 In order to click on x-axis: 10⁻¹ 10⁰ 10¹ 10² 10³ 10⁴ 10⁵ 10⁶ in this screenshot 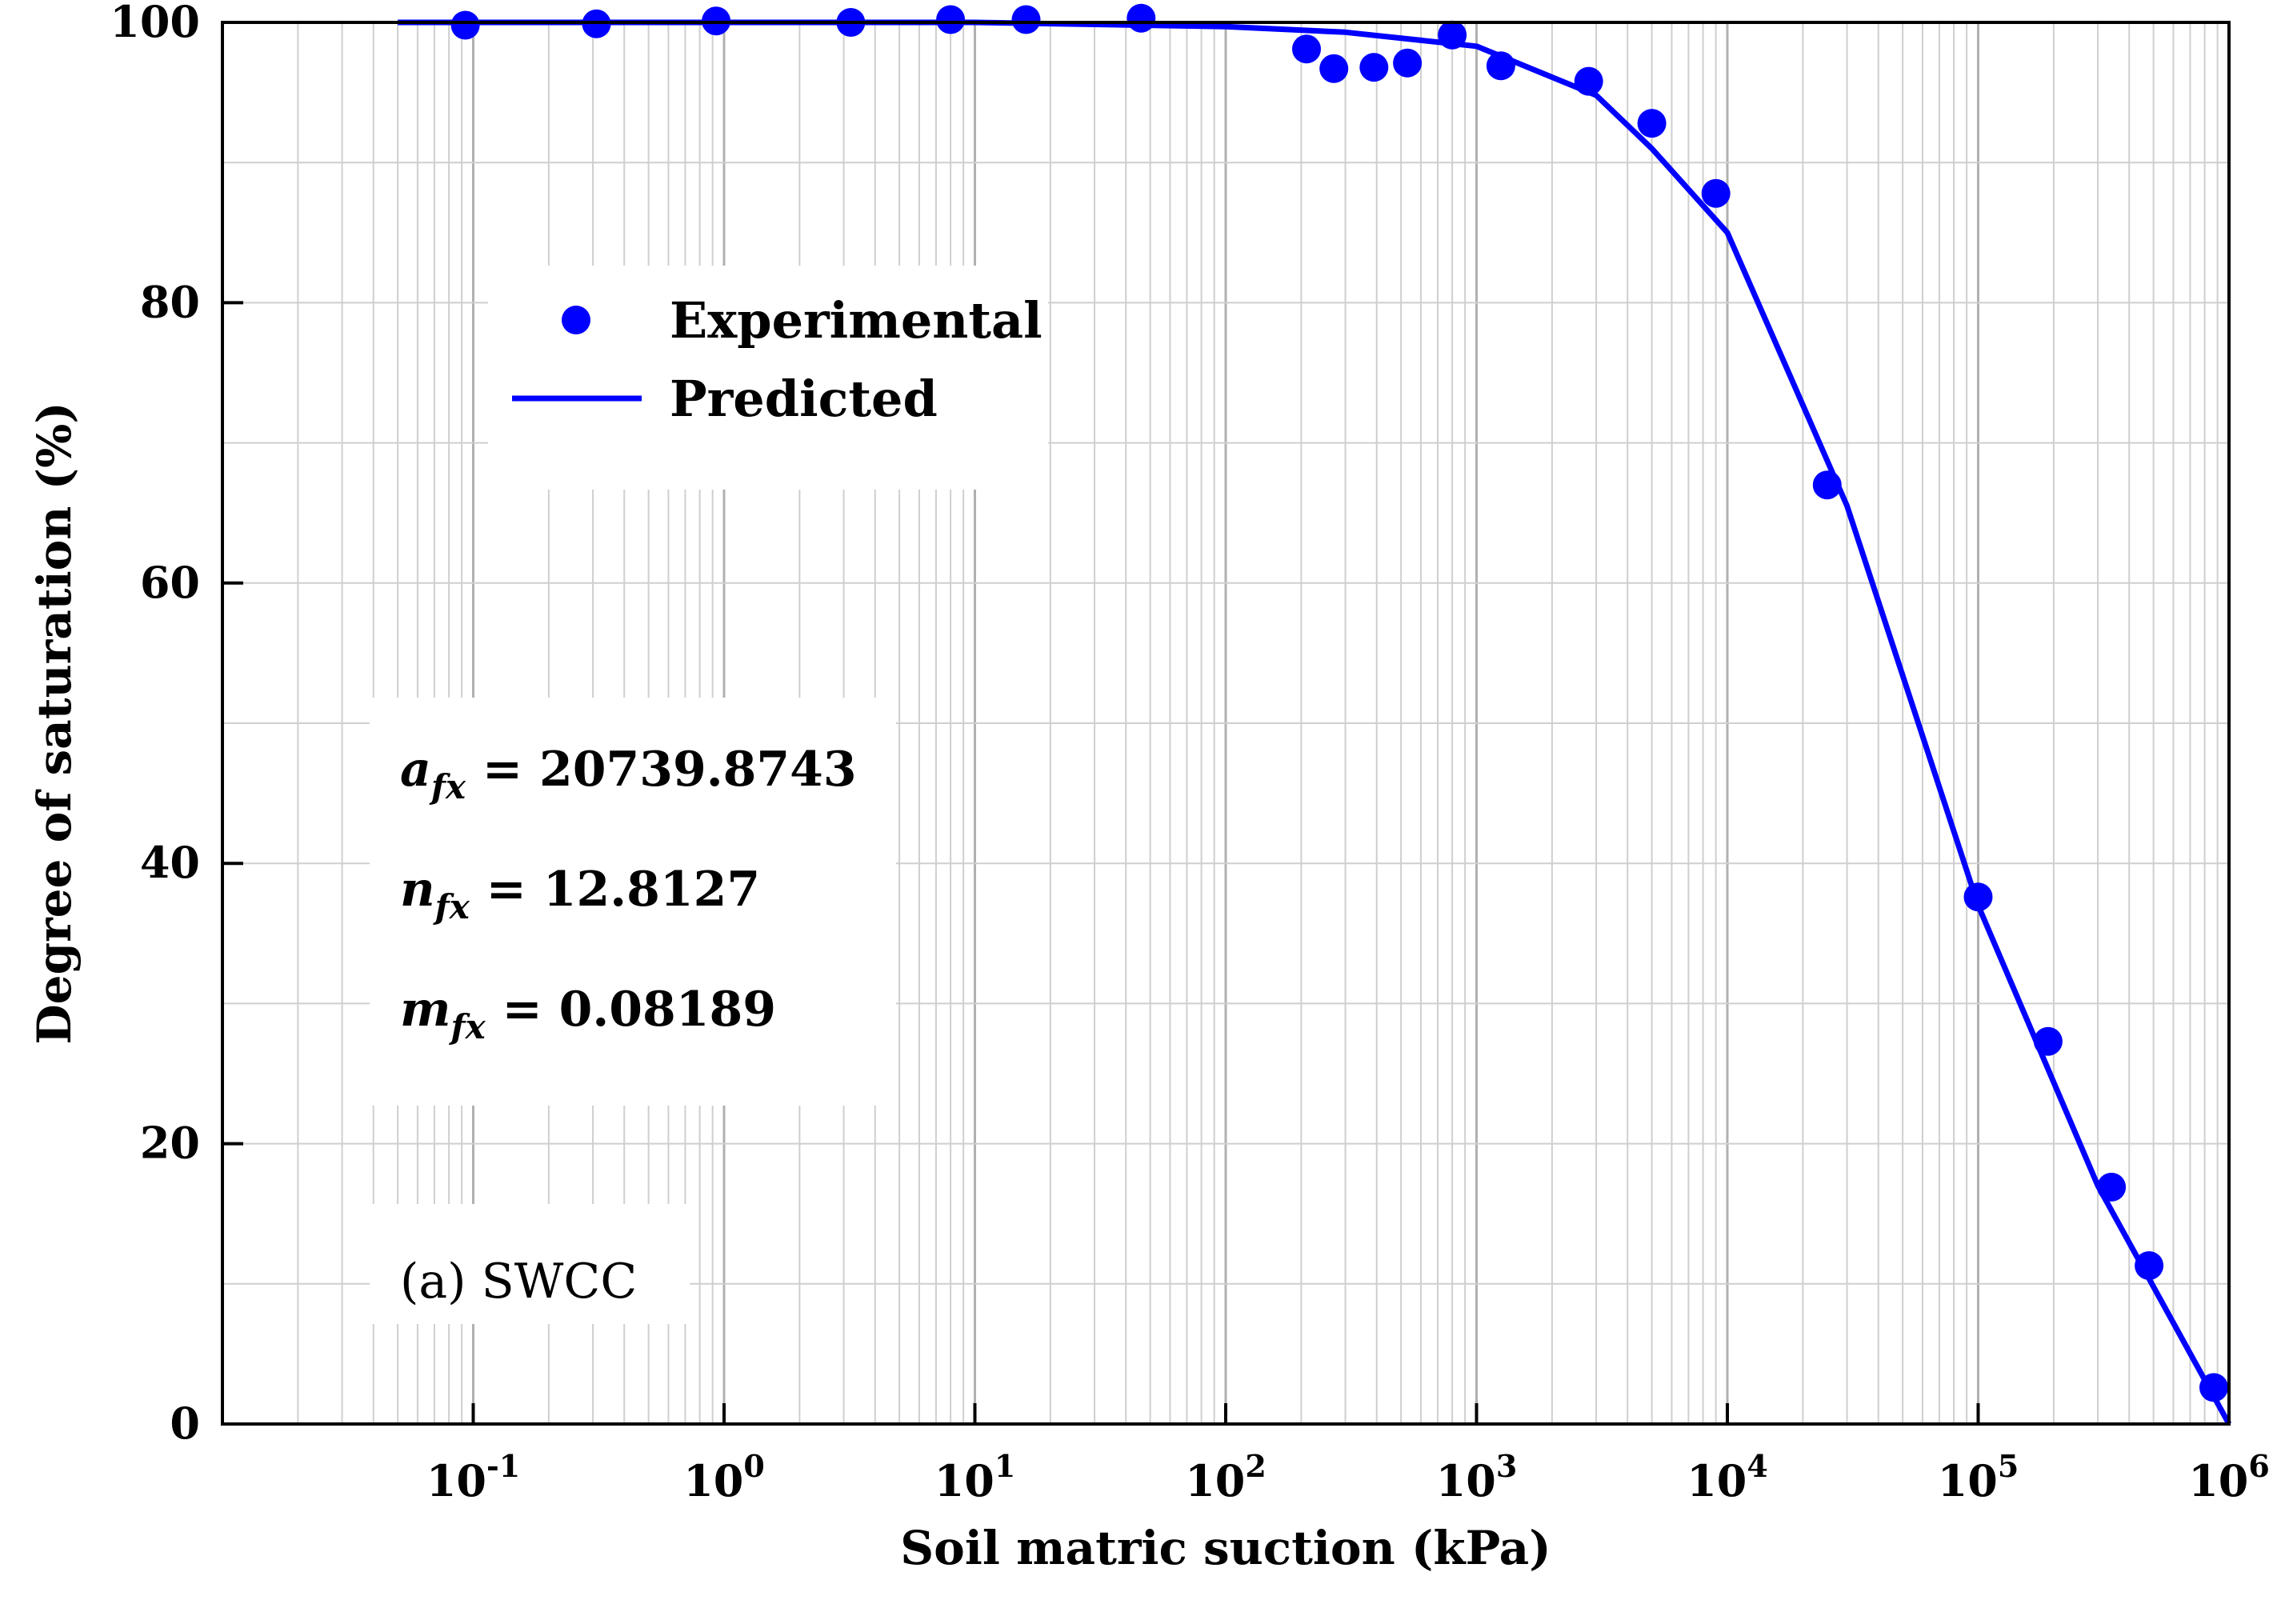, I will do `click(1348, 1454)`.